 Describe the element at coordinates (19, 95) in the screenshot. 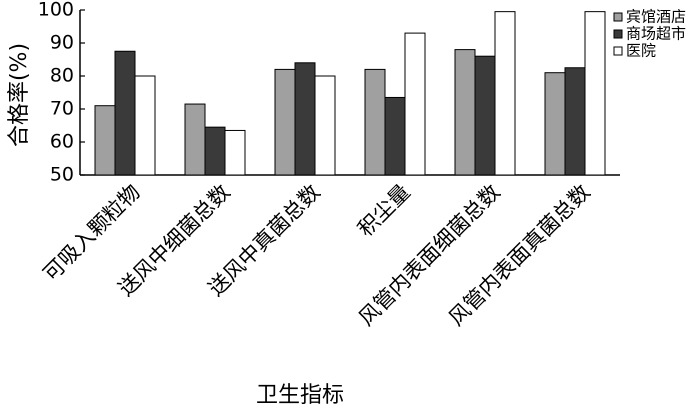

I see `y-axis-title: 合格率(%)` at that location.